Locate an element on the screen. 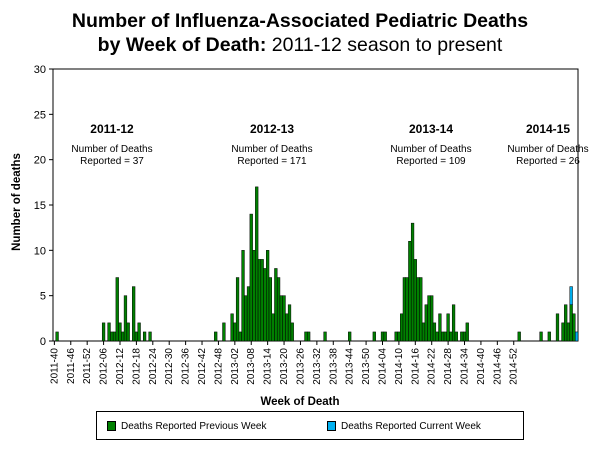 The width and height of the screenshot is (600, 450). x-tick-label: 2013-38 is located at coordinates (333, 366).